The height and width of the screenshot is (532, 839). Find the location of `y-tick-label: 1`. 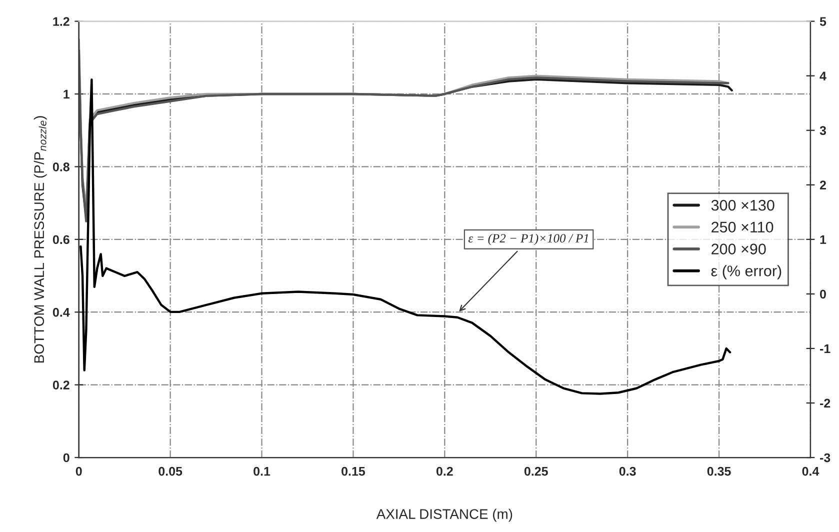

y-tick-label: 1 is located at coordinates (67, 94).